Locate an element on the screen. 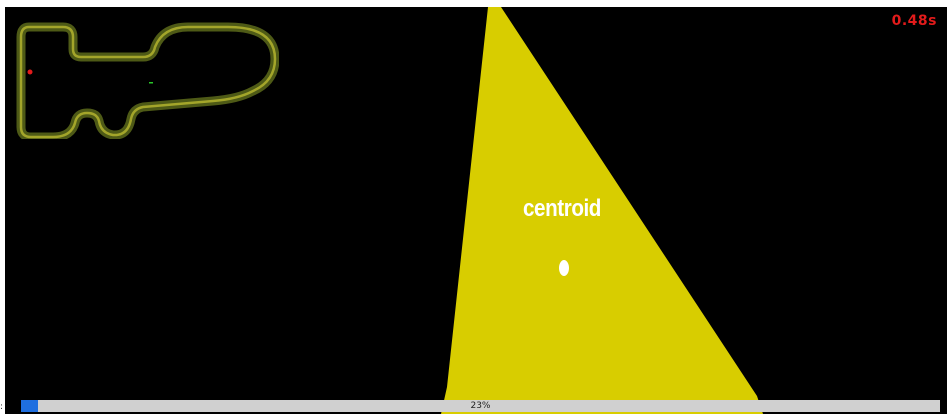 The image size is (950, 414). track-stripe is located at coordinates (148, 82).